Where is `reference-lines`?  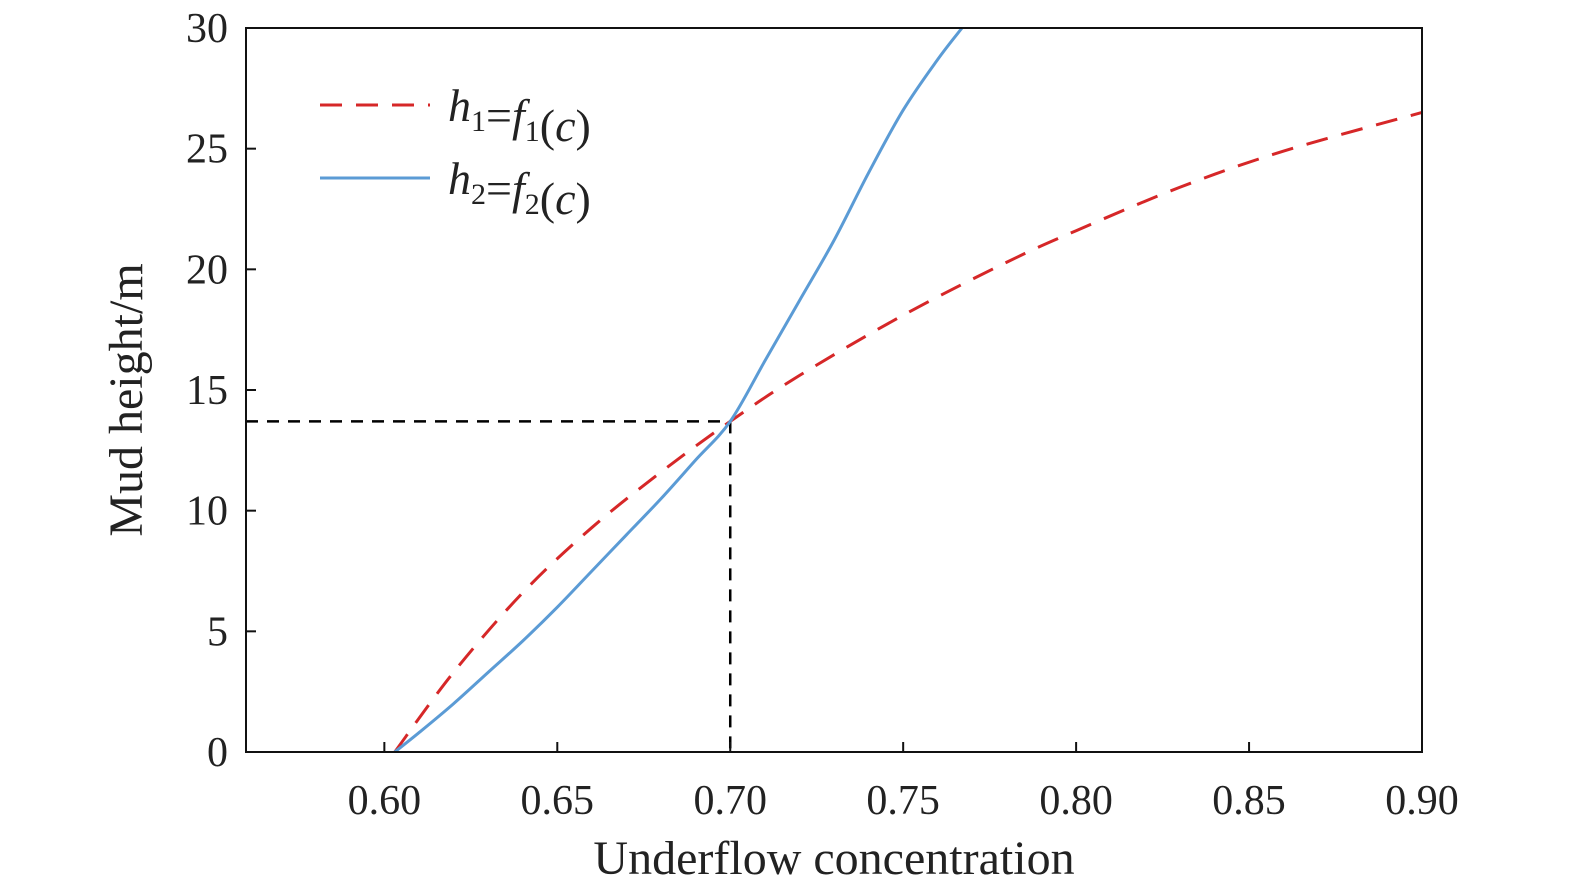 reference-lines is located at coordinates (489, 586).